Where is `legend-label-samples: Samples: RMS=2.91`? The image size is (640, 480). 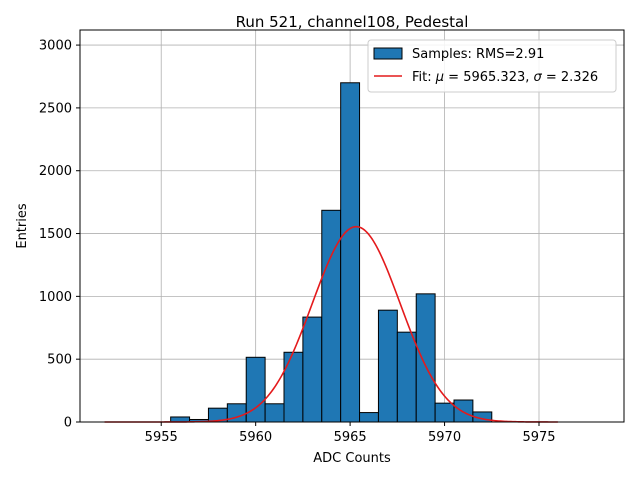
legend-label-samples: Samples: RMS=2.91 is located at coordinates (478, 54).